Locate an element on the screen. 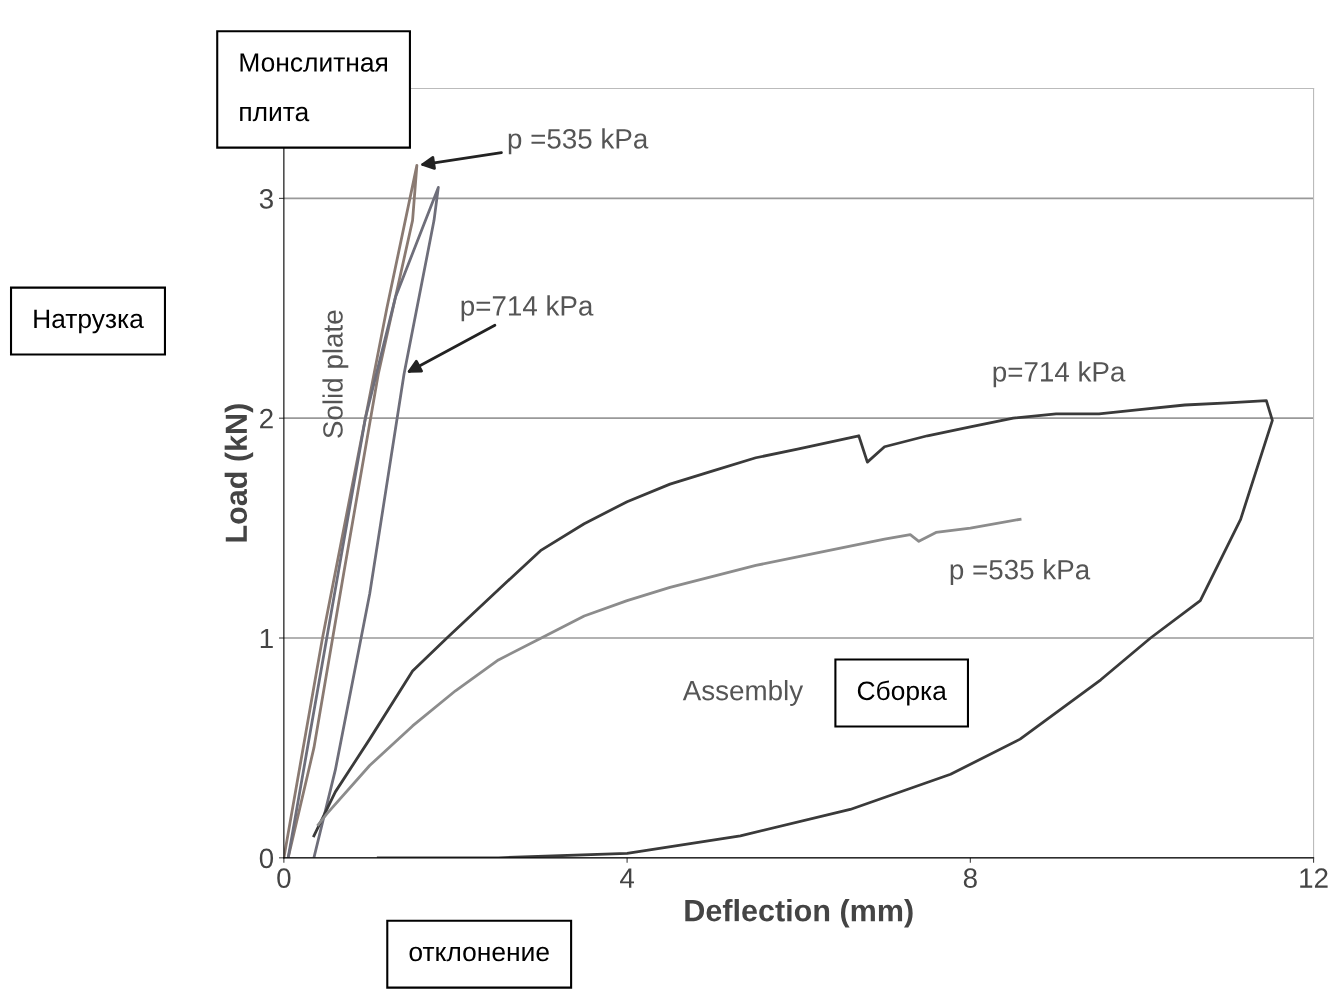  text: Монслитная плита is located at coordinates (313, 87).